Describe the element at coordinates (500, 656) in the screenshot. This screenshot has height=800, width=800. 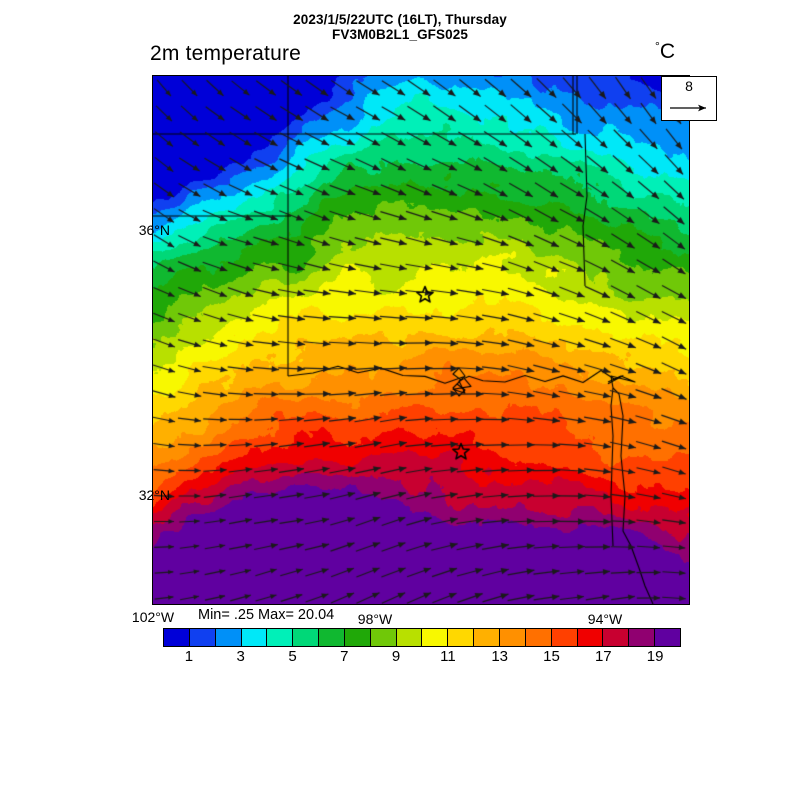
I see `colorbar-tick: 13` at that location.